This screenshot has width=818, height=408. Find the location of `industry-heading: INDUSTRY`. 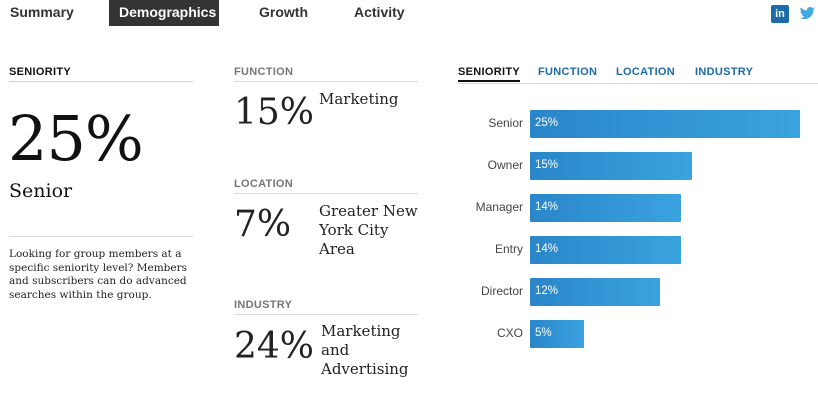

industry-heading: INDUSTRY is located at coordinates (326, 307).